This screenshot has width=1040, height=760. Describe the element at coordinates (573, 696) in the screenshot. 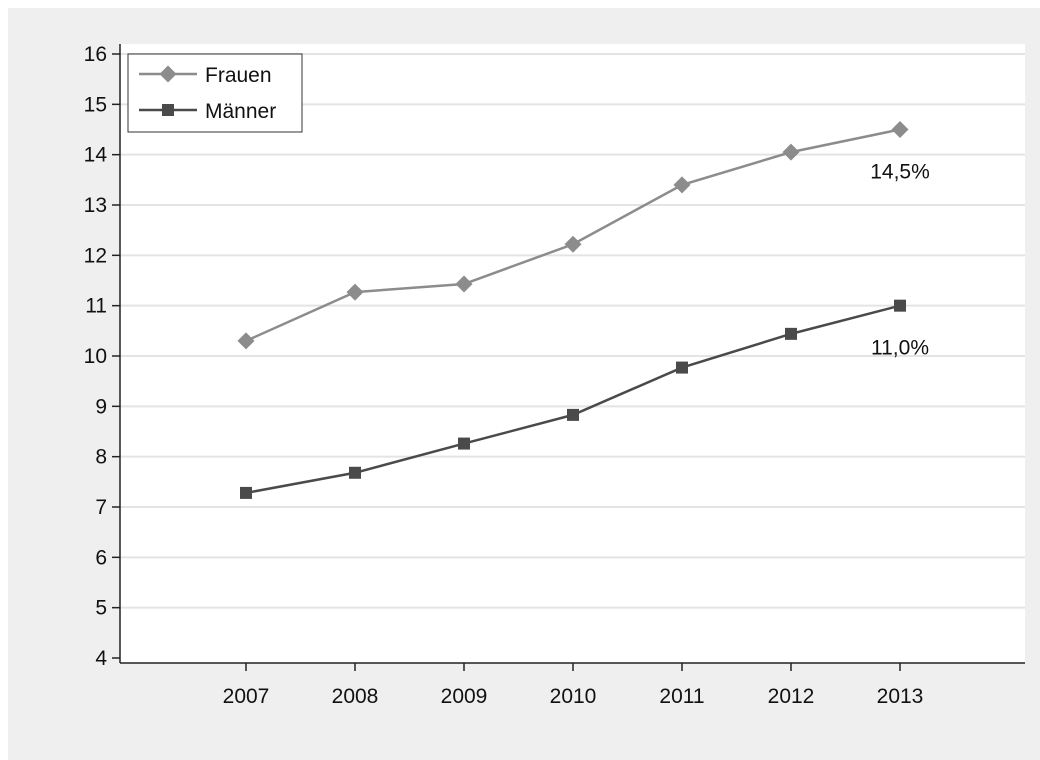

I see `x-tick-label: 2010` at that location.